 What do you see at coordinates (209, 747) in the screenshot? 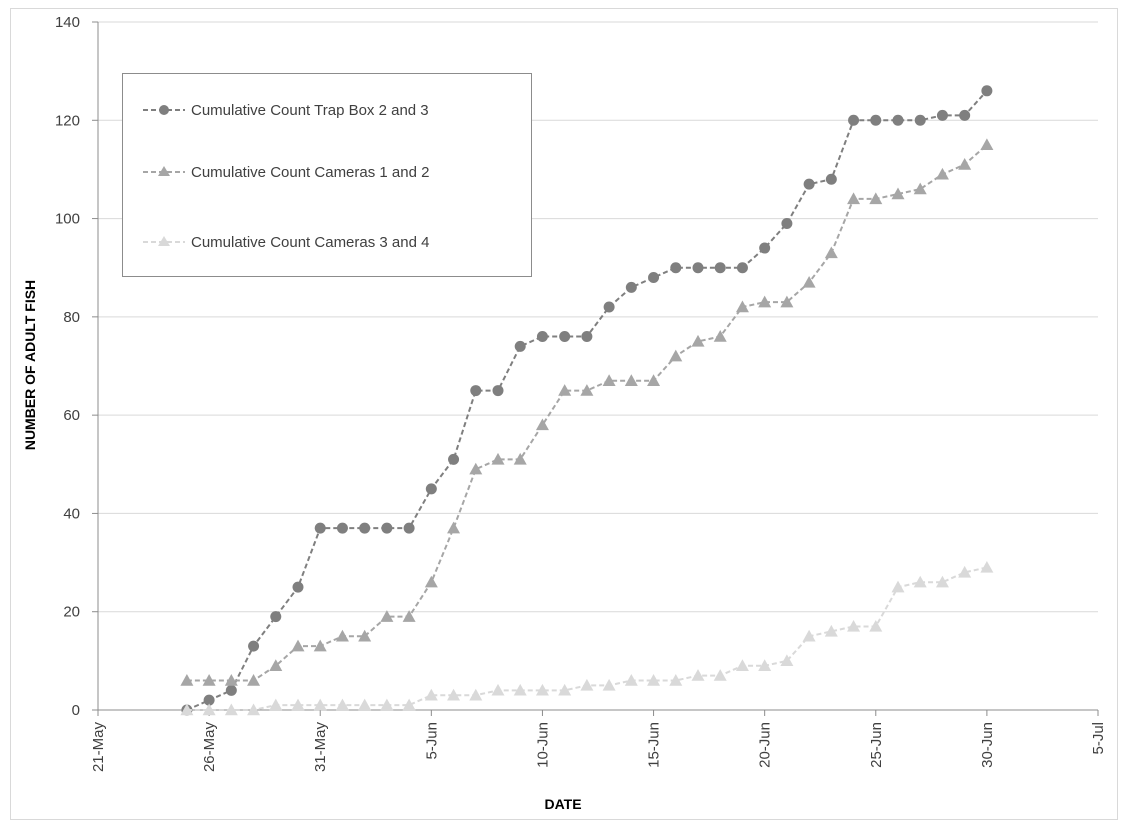
I see `x-tick-label: 26-May` at bounding box center [209, 747].